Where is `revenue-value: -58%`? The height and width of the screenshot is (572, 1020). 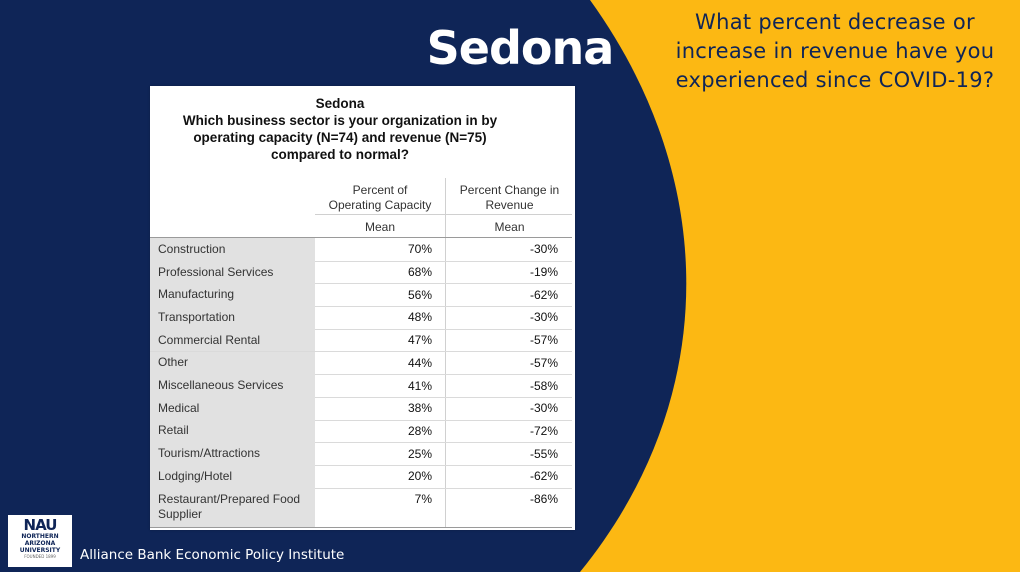
revenue-value: -58% is located at coordinates (543, 385).